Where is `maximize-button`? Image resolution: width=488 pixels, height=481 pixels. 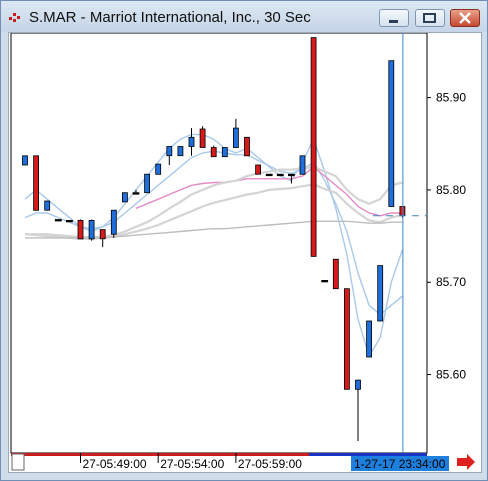 maximize-button is located at coordinates (430, 18).